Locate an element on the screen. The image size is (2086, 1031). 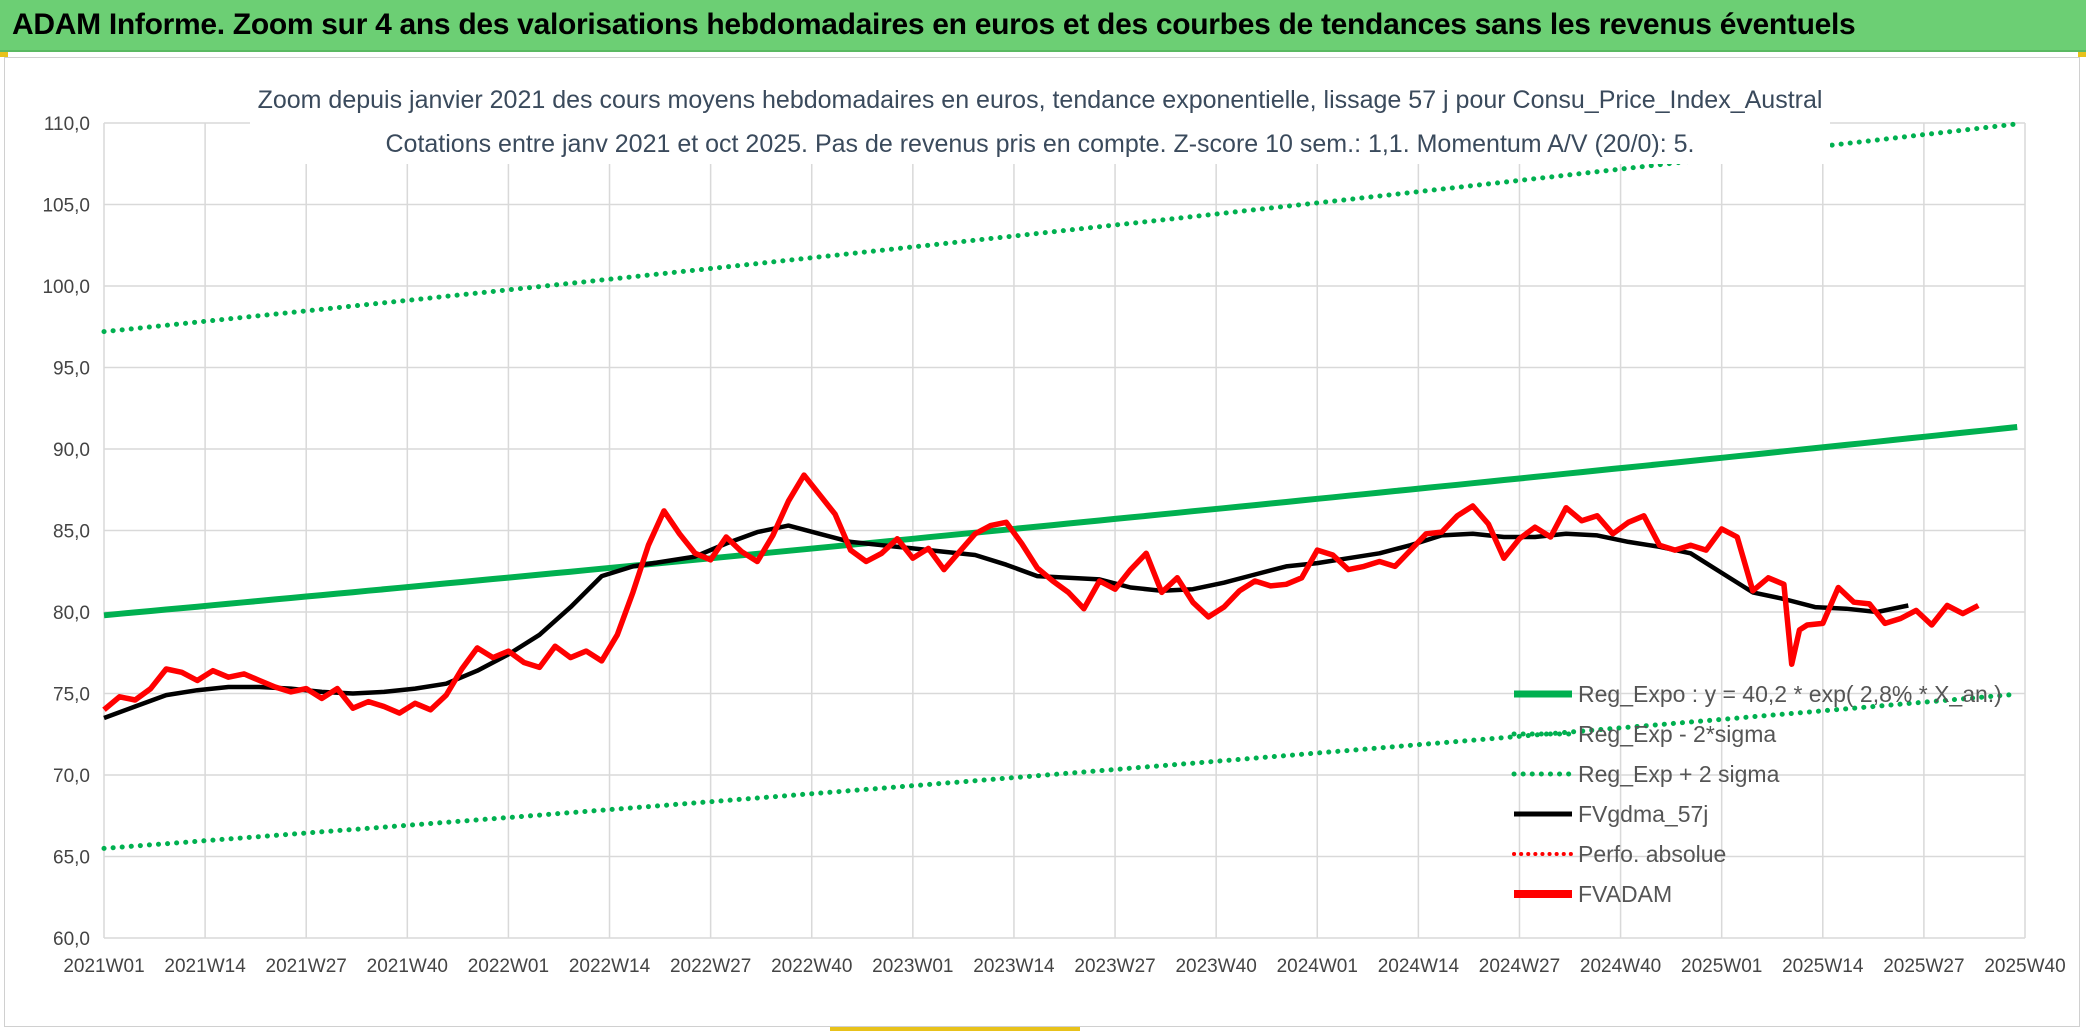
x-tick-label: 2024W40 is located at coordinates (1620, 966).